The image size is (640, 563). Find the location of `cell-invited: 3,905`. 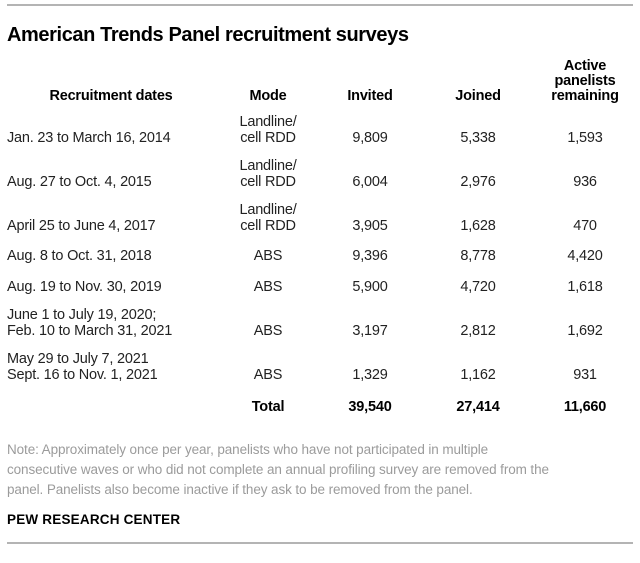

cell-invited: 3,905 is located at coordinates (370, 225).